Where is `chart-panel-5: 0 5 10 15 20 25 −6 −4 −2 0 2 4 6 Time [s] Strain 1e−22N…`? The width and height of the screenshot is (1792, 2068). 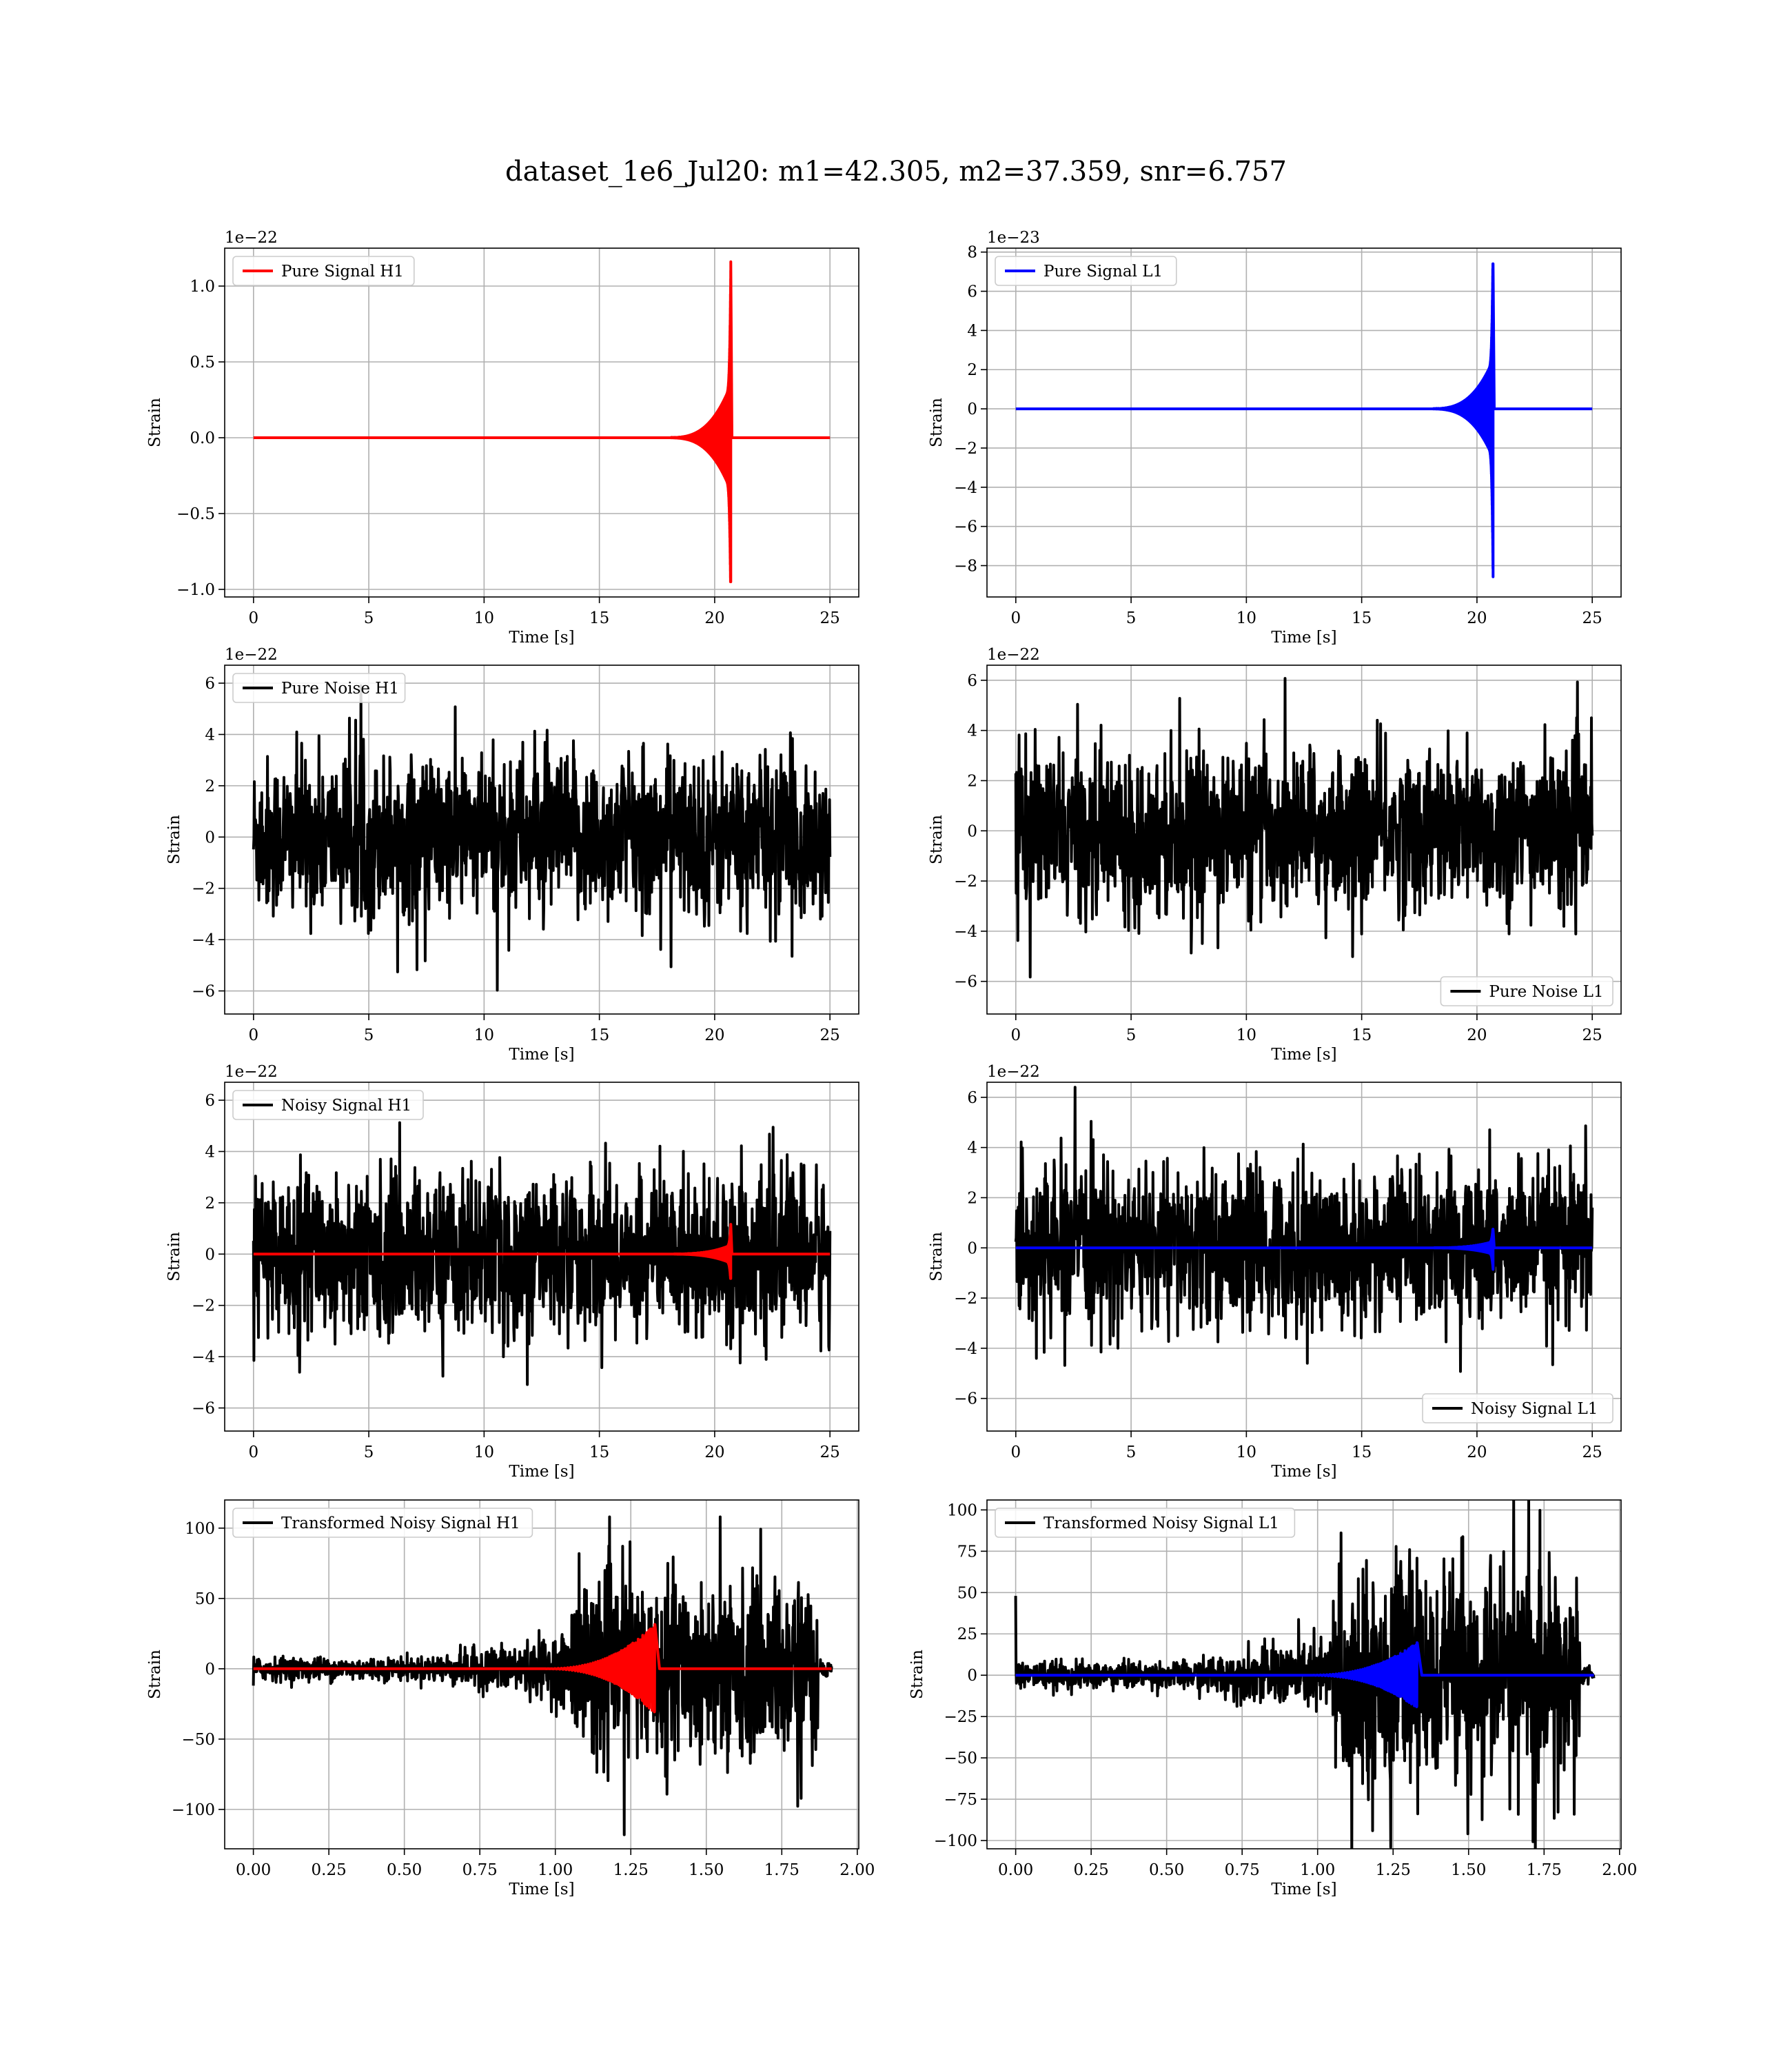 chart-panel-5: 0 5 10 15 20 25 −6 −4 −2 0 2 4 6 Time [s] Strain 1e−22N… is located at coordinates (512, 1272).